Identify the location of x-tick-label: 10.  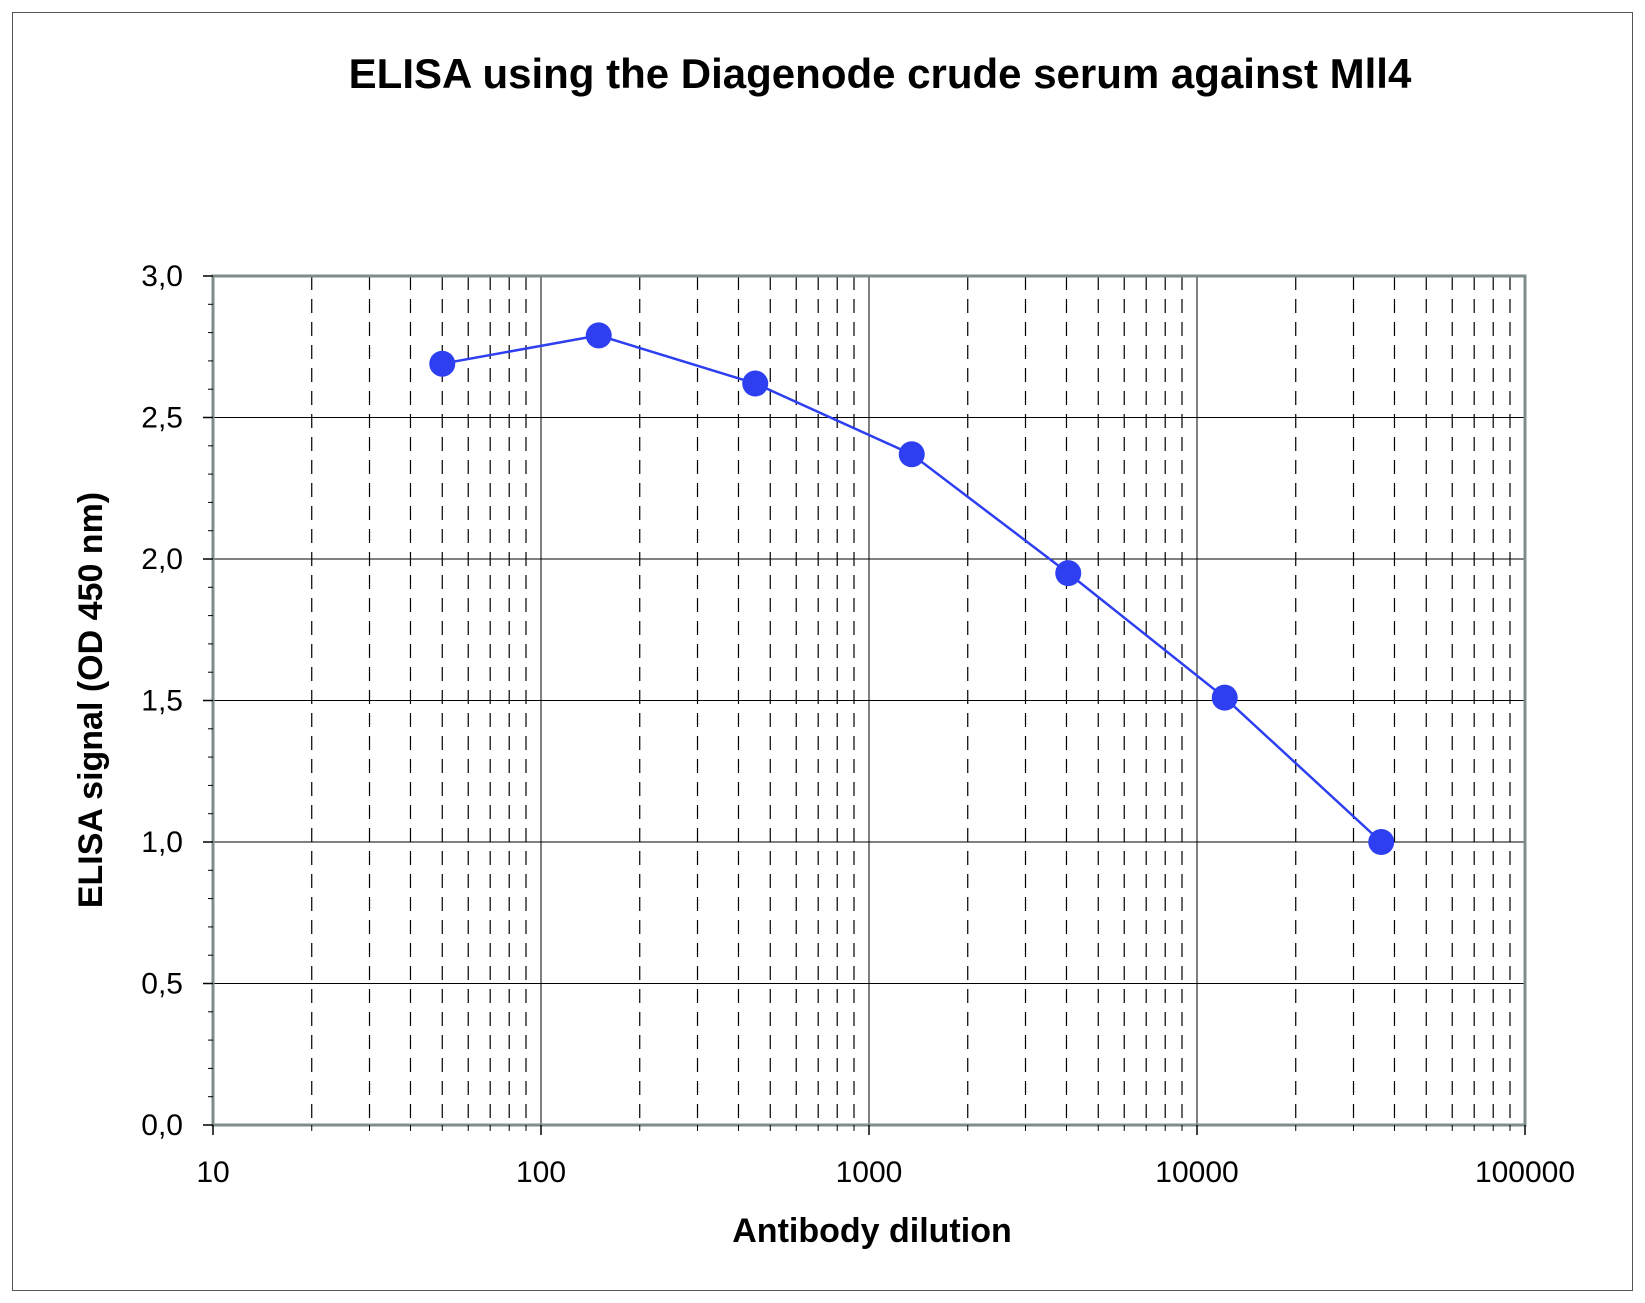
(212, 1172).